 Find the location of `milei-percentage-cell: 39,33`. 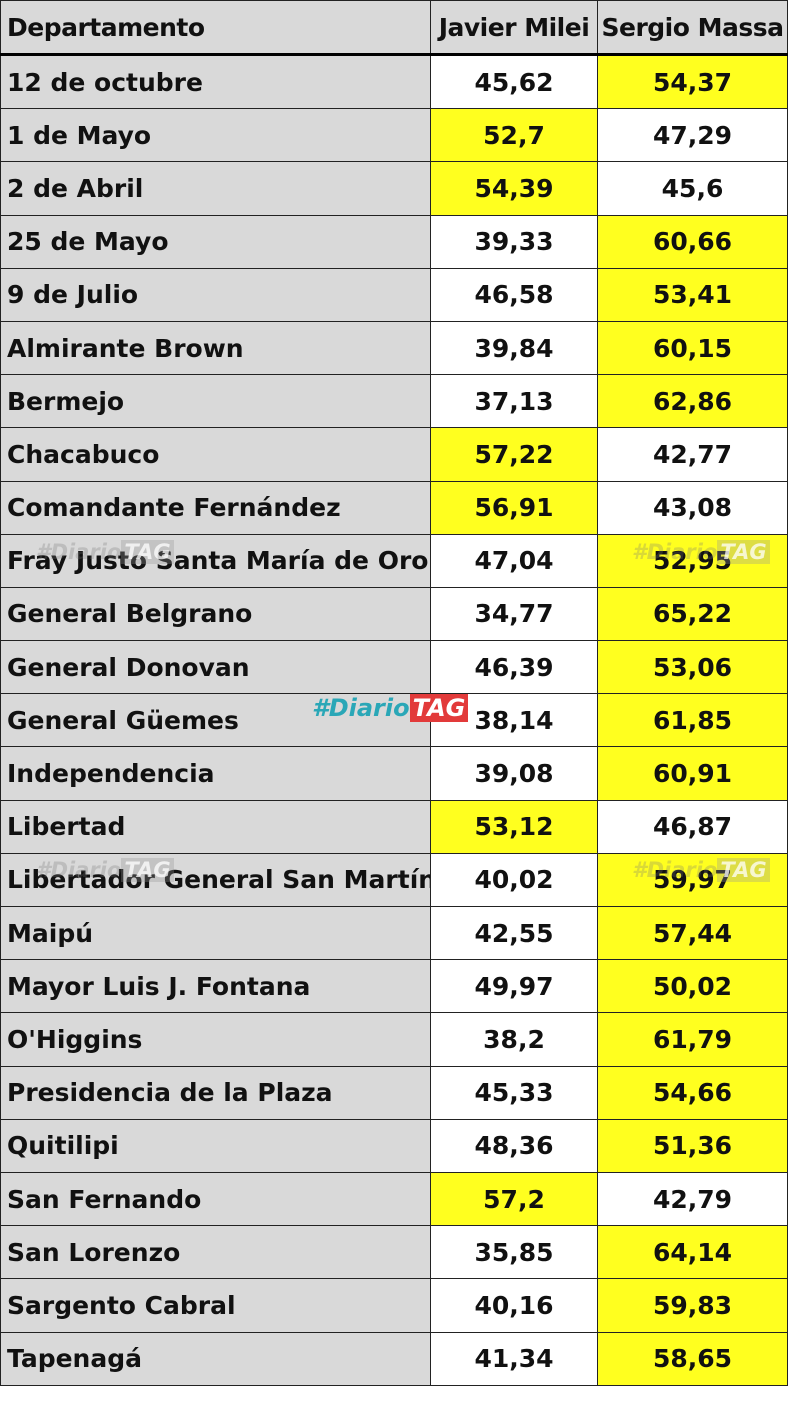

milei-percentage-cell: 39,33 is located at coordinates (514, 241).